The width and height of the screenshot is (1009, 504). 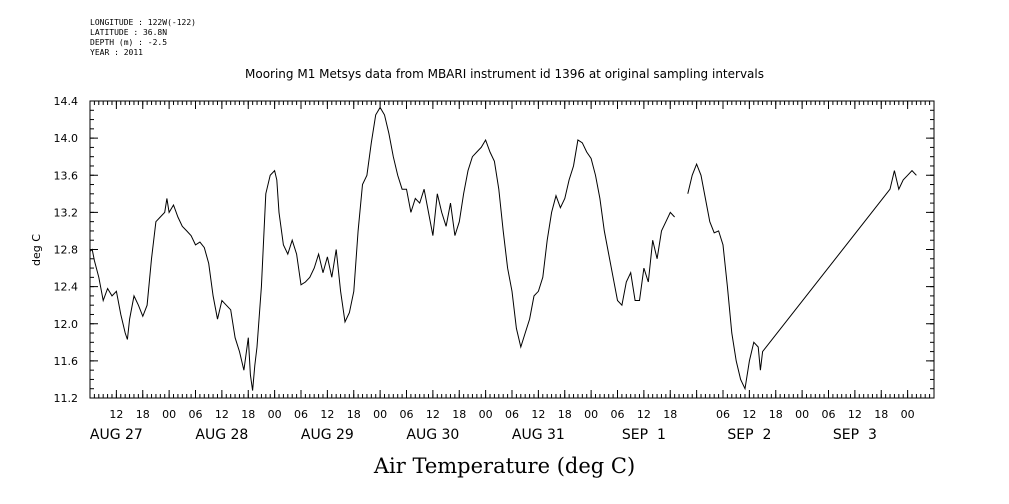 What do you see at coordinates (36, 250) in the screenshot?
I see `y-axis-label: deg C` at bounding box center [36, 250].